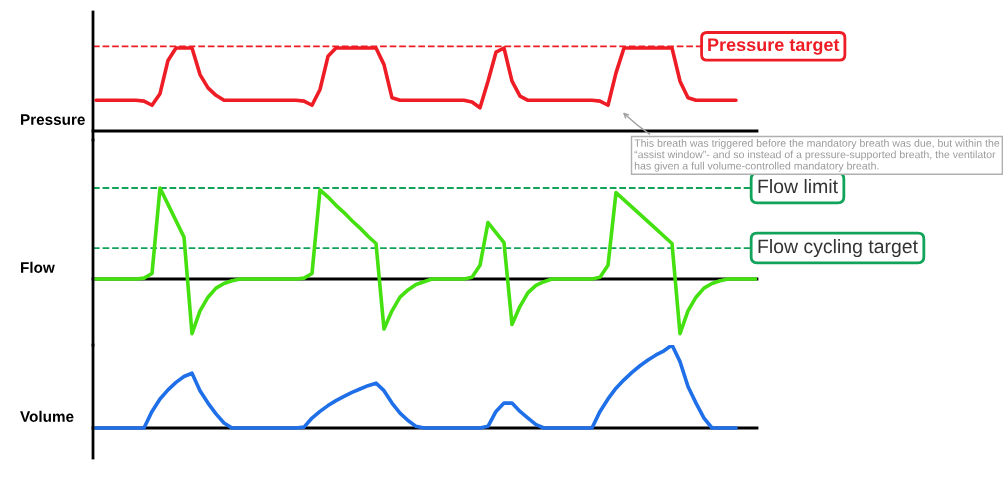 This screenshot has height=484, width=1003. Describe the element at coordinates (38, 267) in the screenshot. I see `y-axis-title: Flow` at that location.